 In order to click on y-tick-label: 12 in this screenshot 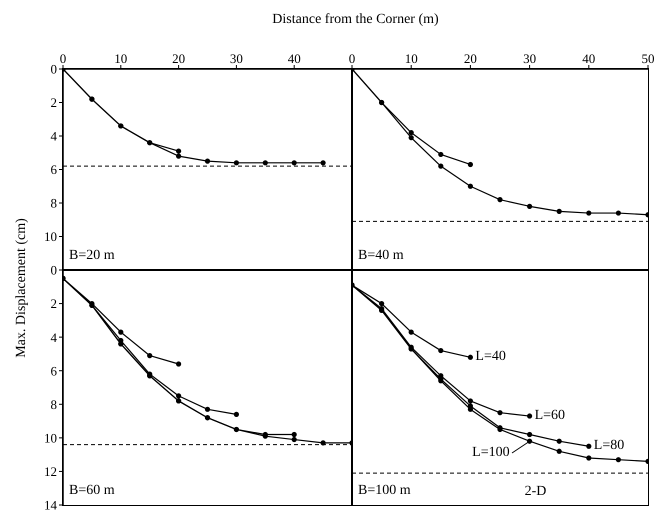, I will do `click(50, 472)`.